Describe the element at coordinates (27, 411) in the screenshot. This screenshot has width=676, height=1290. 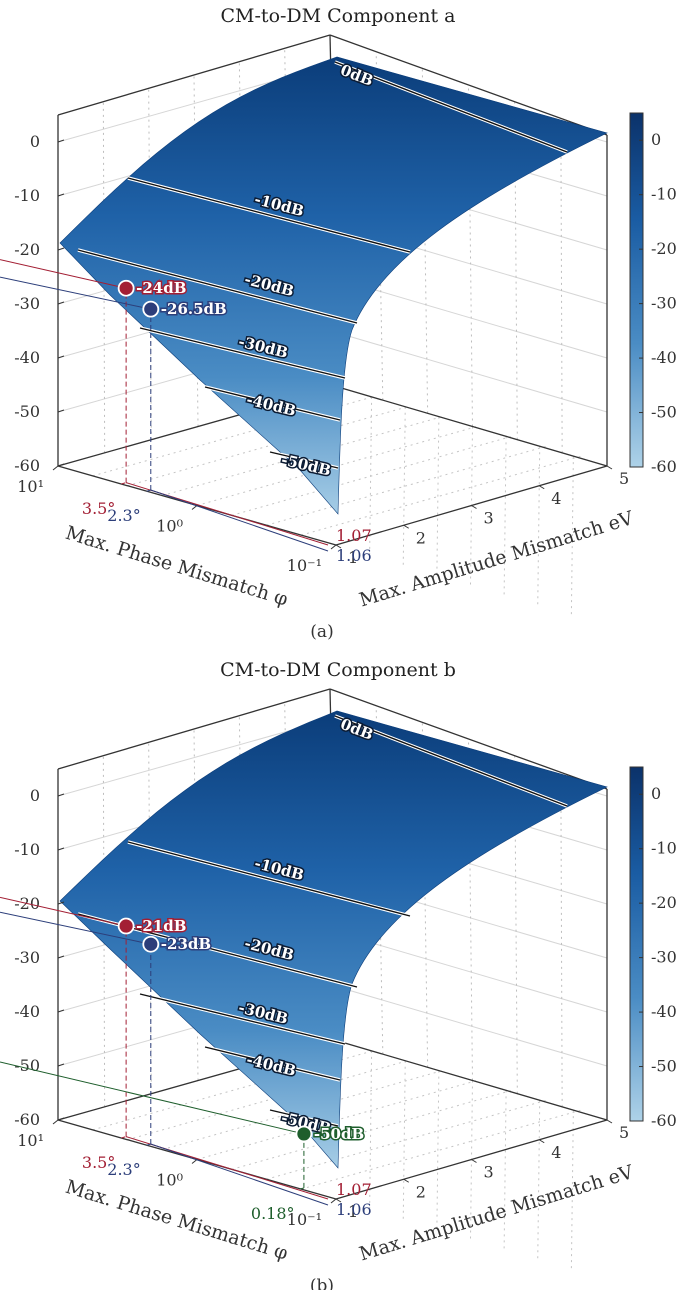
I see `z-tick-label: -50` at that location.